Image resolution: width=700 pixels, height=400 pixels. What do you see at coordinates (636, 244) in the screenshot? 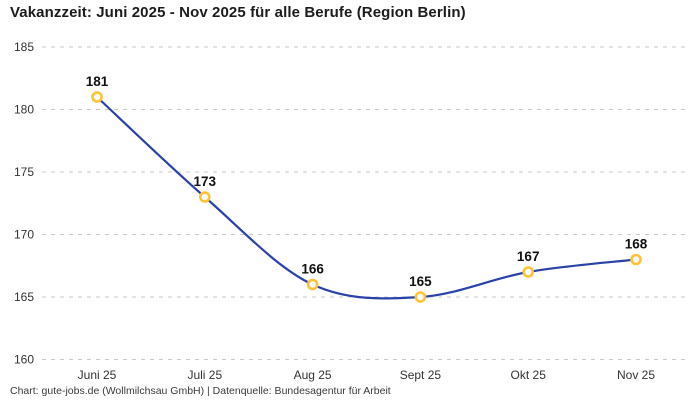
I see `data-point-label: 168` at bounding box center [636, 244].